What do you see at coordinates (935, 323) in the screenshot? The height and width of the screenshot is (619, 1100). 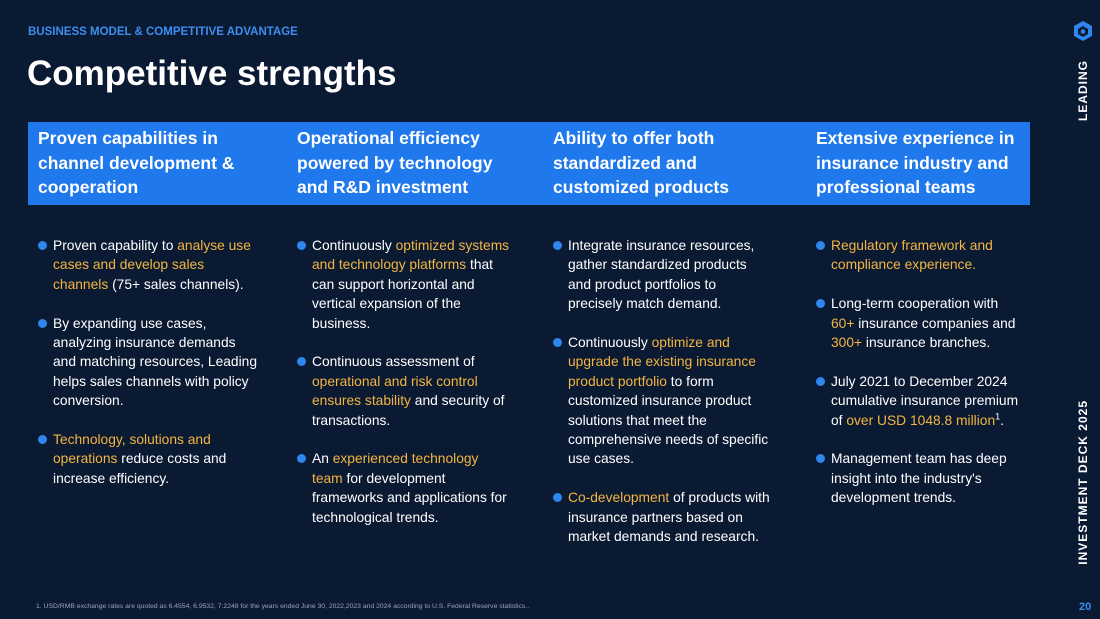 I see `text: insurance companies and` at bounding box center [935, 323].